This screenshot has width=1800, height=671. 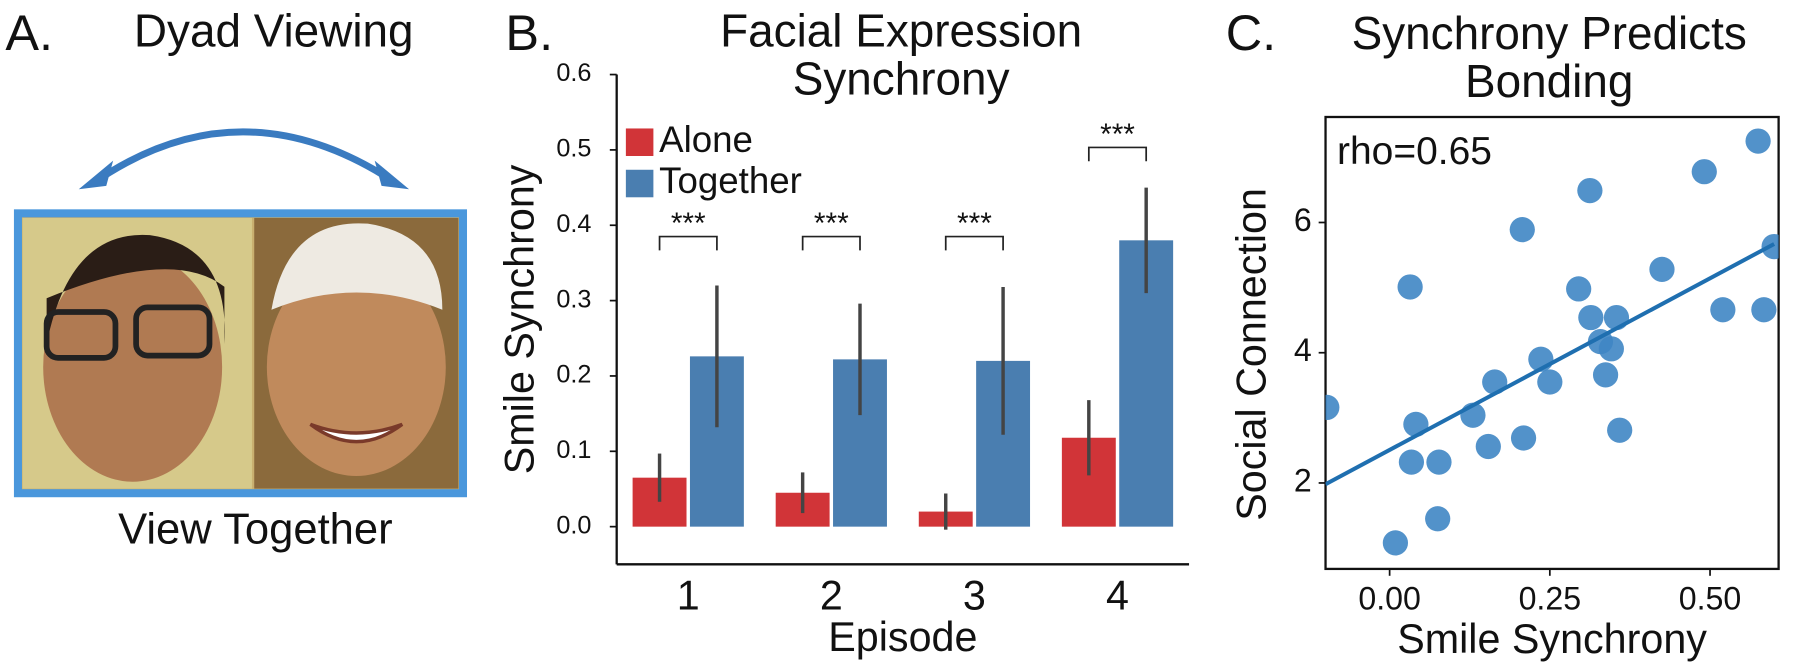 I want to click on y-tick-label: 0.0, so click(x=573, y=525).